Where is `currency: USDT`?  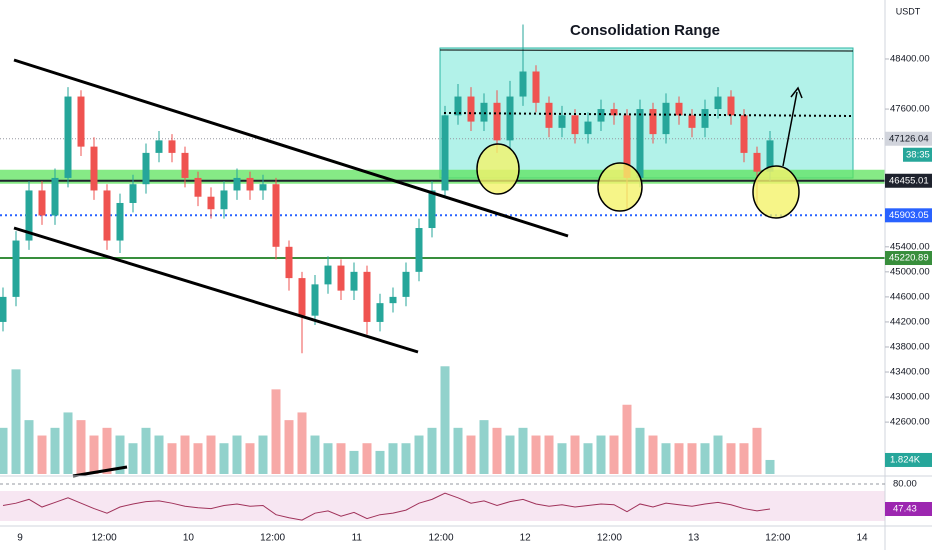
currency: USDT is located at coordinates (908, 11).